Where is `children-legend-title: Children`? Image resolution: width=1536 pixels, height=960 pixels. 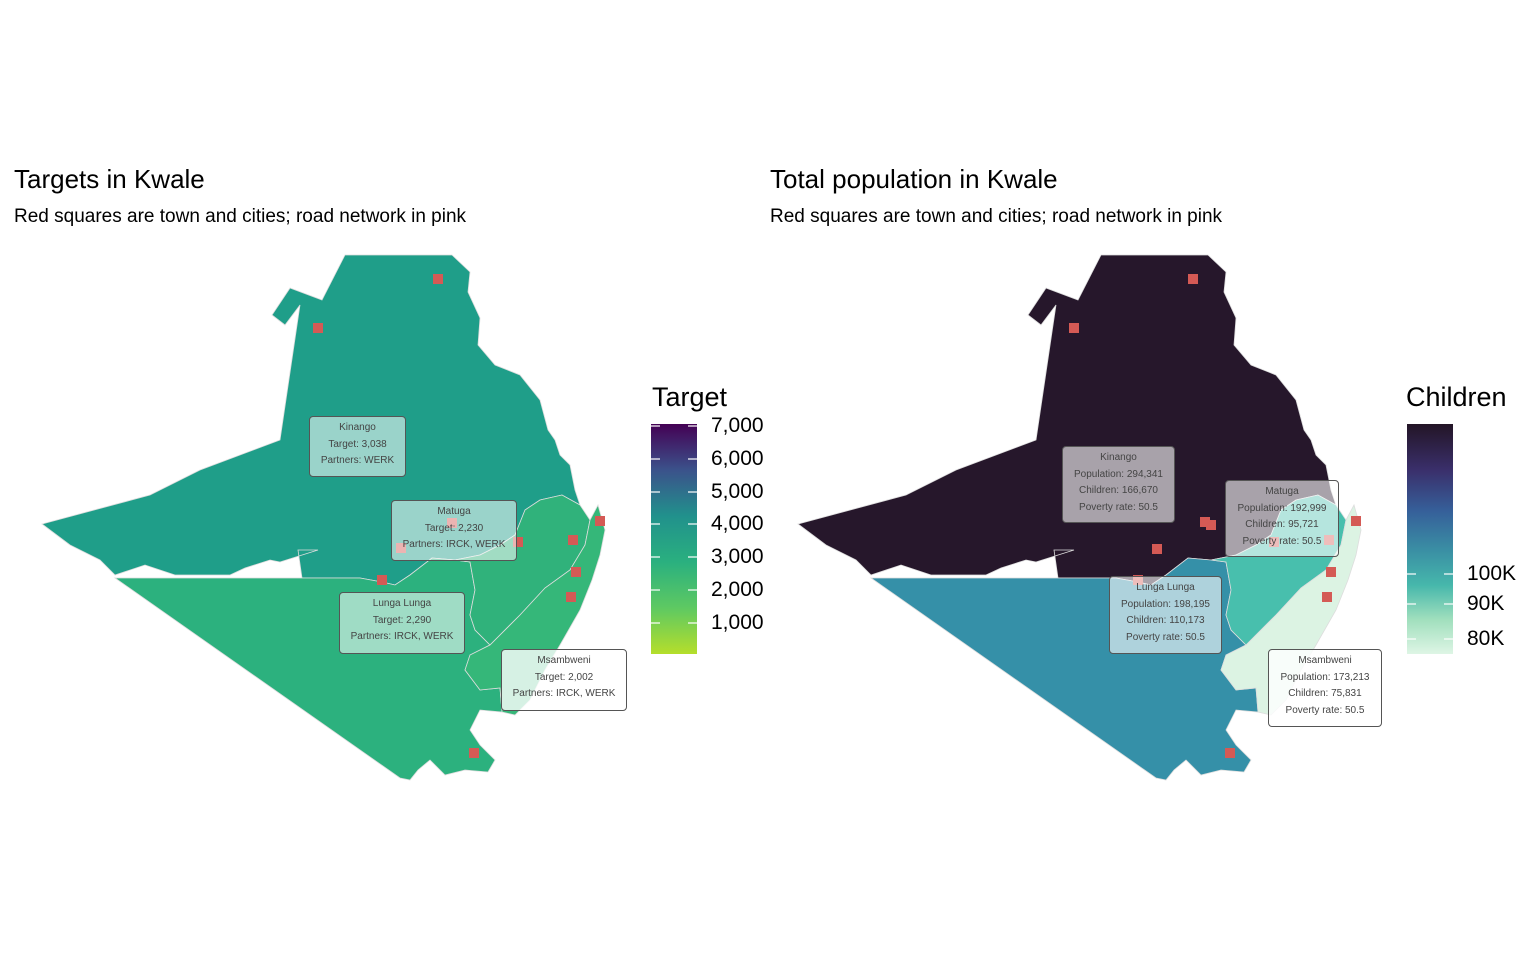
children-legend-title: Children is located at coordinates (1456, 397).